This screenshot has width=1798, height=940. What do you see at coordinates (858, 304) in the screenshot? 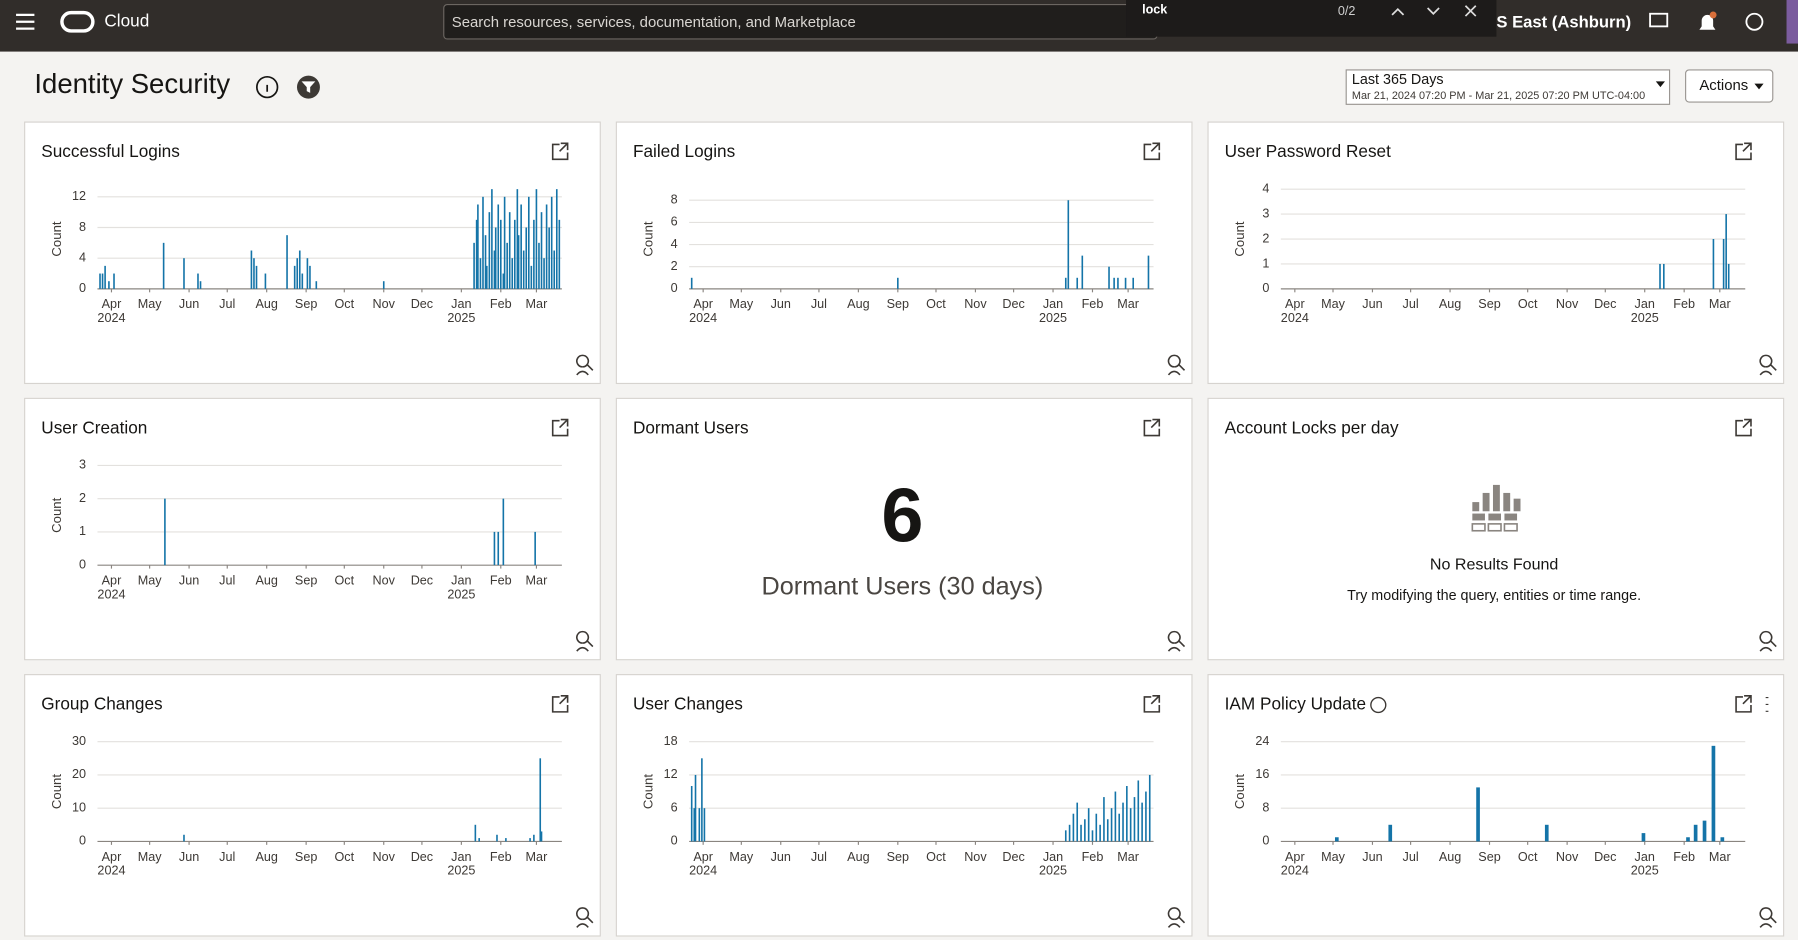
I see `x-tick-label: Aug` at bounding box center [858, 304].